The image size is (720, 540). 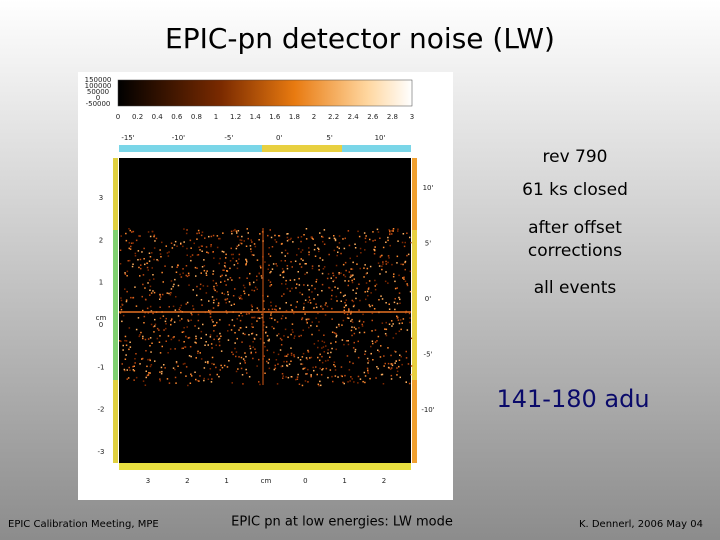 I want to click on colorbar-tick-label: 3, so click(x=412, y=117).